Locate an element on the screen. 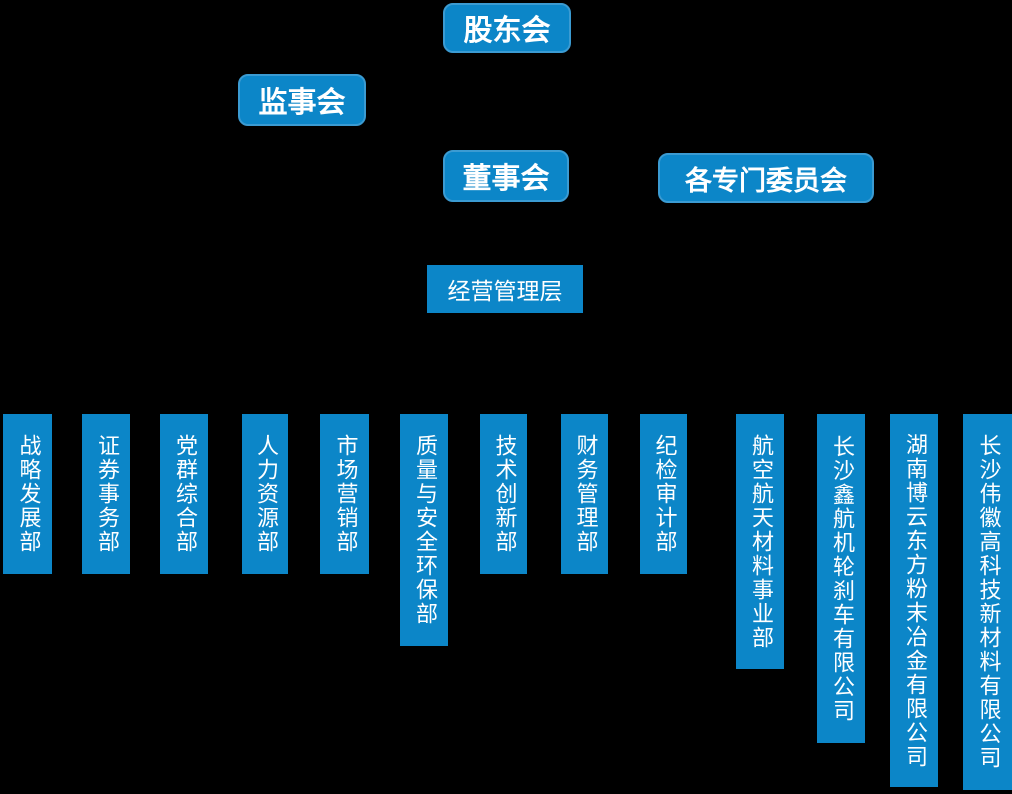  org-node-department: 证券事务部 is located at coordinates (106, 494).